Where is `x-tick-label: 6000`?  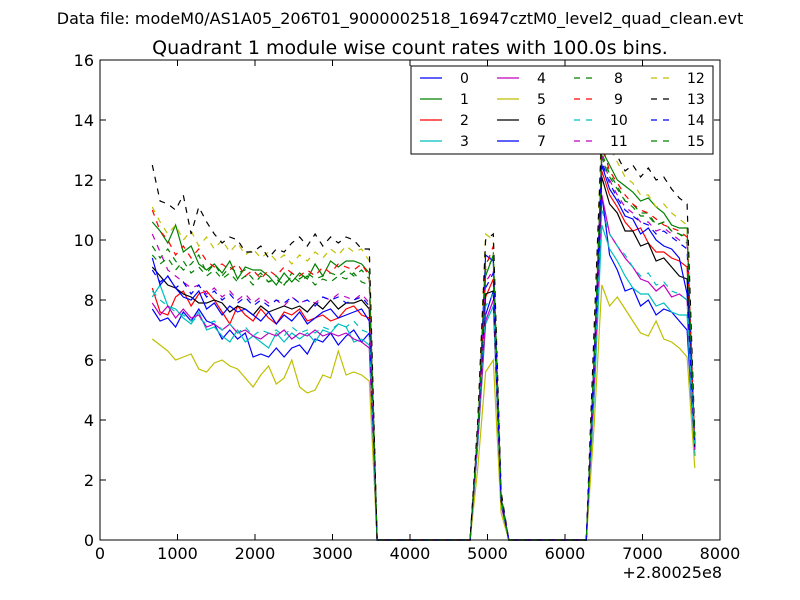
x-tick-label: 6000 is located at coordinates (565, 553).